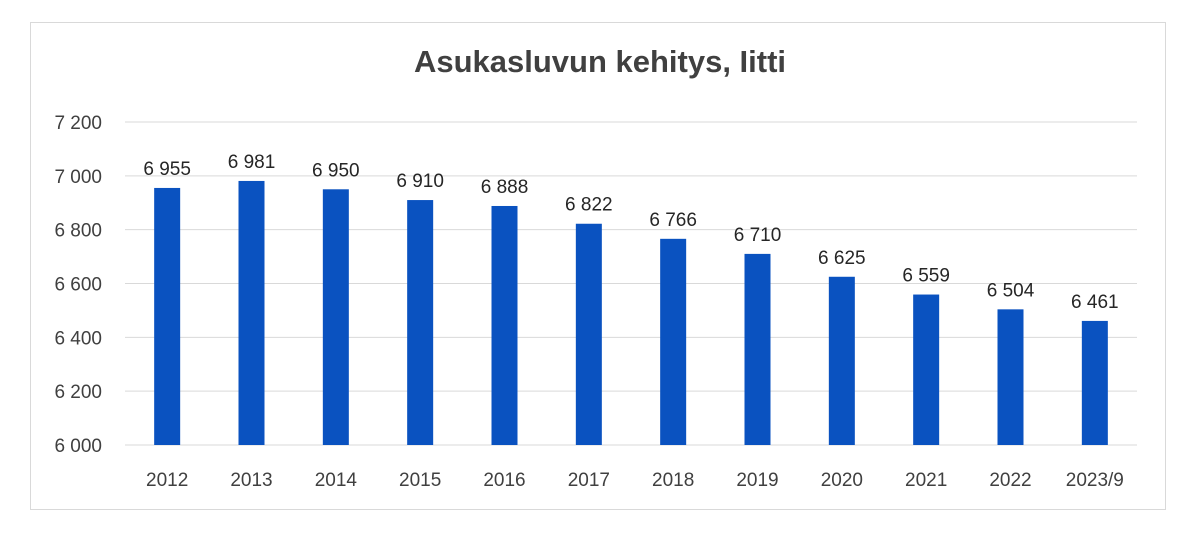 Image resolution: width=1200 pixels, height=550 pixels. I want to click on bar-value-label: 6 950, so click(336, 170).